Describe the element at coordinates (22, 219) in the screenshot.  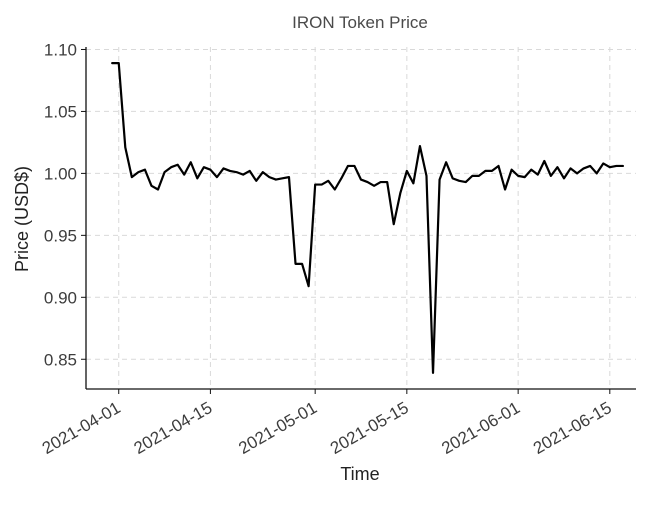
I see `y-axis-label: Price (USD$)` at that location.